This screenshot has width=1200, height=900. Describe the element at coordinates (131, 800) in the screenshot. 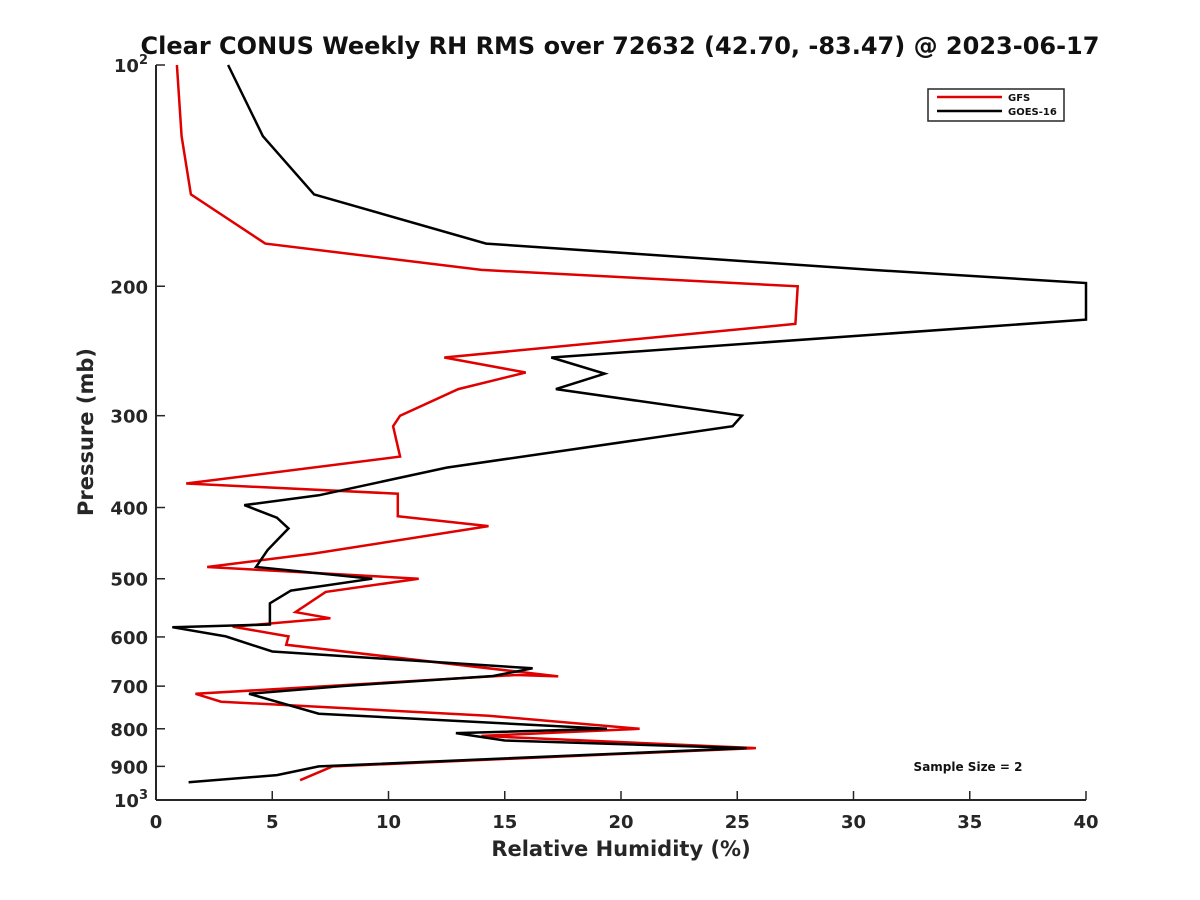

I see `y-tick-label: 10³` at that location.